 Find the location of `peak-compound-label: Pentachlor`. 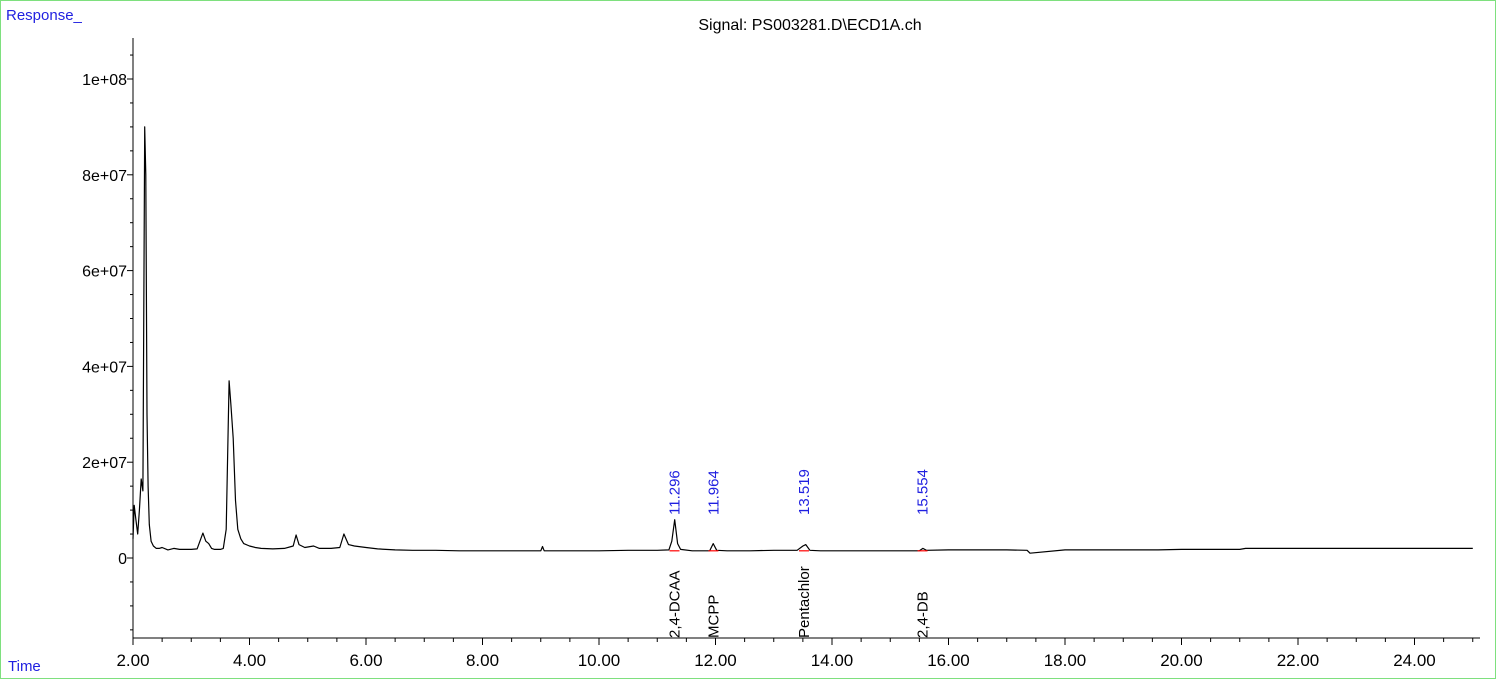

peak-compound-label: Pentachlor is located at coordinates (804, 602).